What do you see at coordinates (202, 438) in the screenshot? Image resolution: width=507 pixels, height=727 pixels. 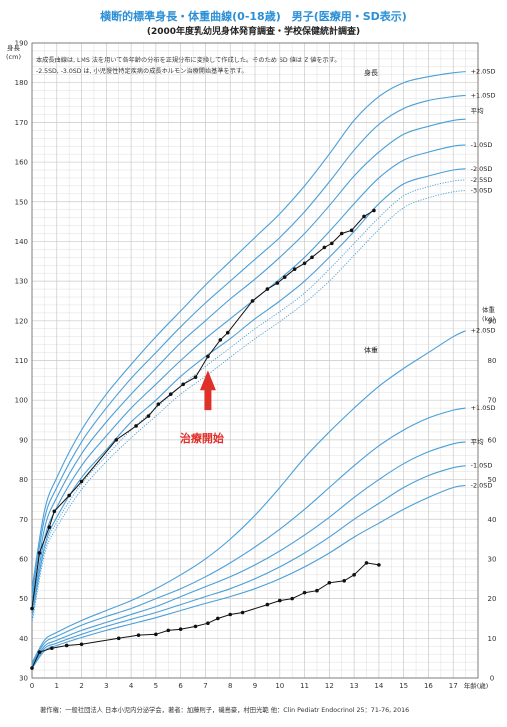 I see `treatment-start-label: 治療開始` at bounding box center [202, 438].